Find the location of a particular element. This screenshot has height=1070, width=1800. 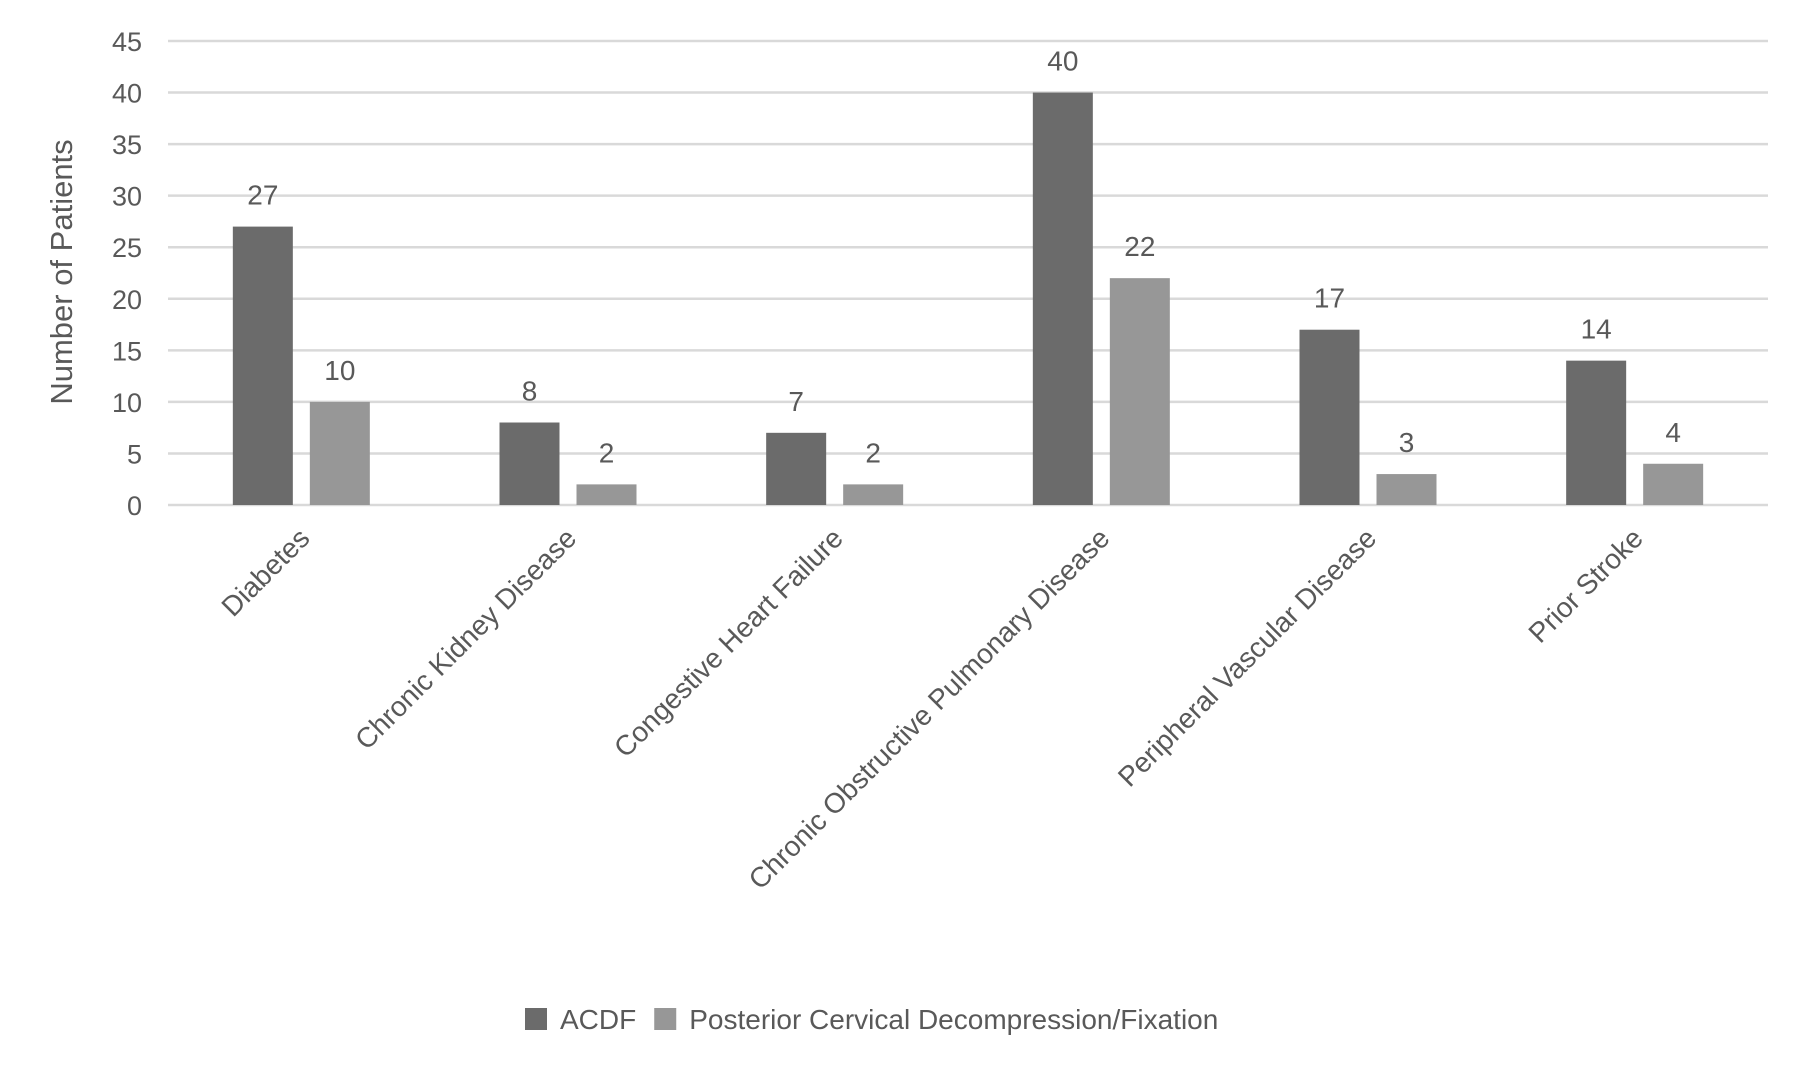

data-label: 17 is located at coordinates (1329, 298).